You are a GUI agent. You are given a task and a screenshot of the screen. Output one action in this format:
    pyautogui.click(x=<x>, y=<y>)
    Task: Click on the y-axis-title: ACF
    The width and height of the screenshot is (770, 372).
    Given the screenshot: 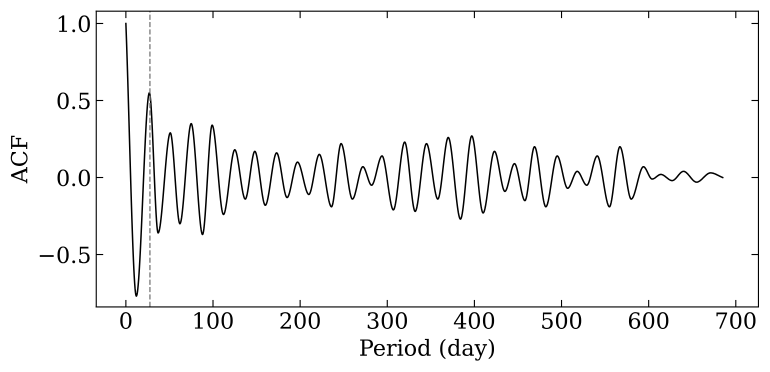 What is the action you would take?
    pyautogui.click(x=19, y=160)
    